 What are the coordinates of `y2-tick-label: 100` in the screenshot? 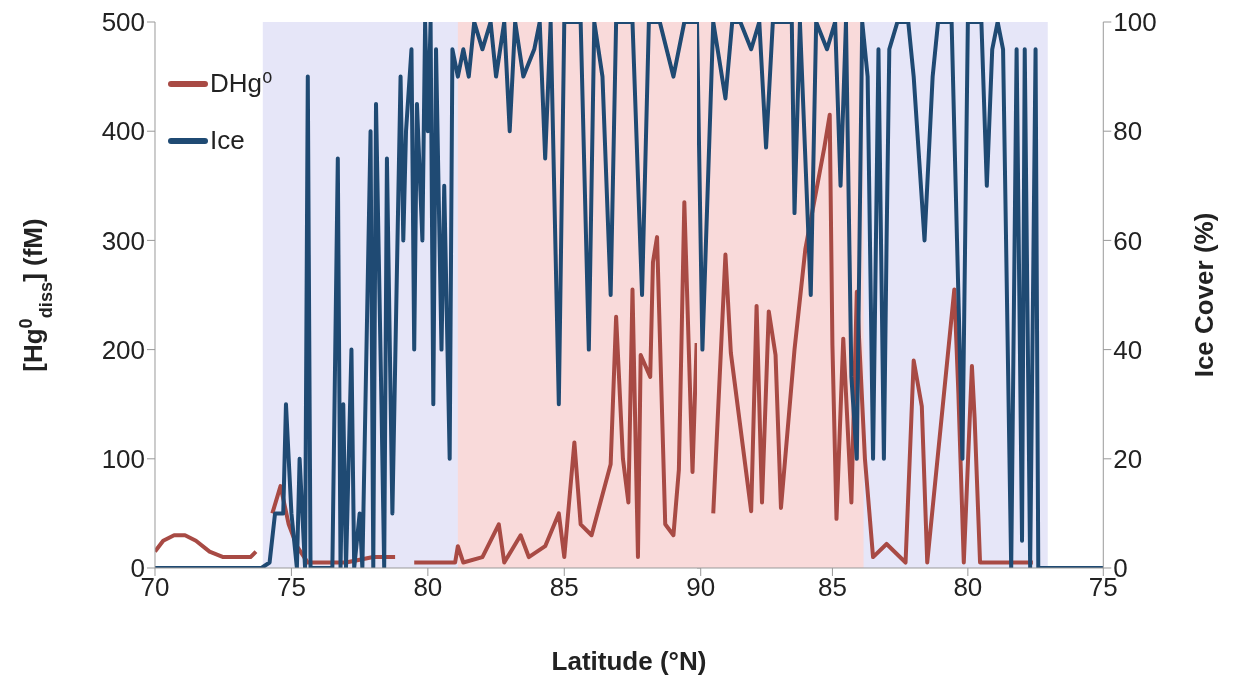 It's located at (1134, 22).